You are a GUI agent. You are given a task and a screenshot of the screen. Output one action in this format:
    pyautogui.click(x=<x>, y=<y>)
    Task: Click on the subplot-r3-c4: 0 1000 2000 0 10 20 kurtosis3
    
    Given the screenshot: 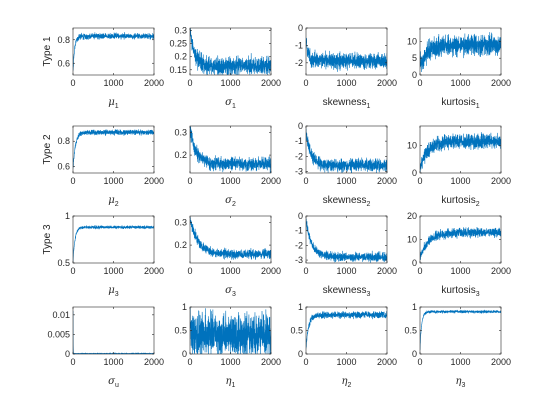 What is the action you would take?
    pyautogui.click(x=459, y=254)
    